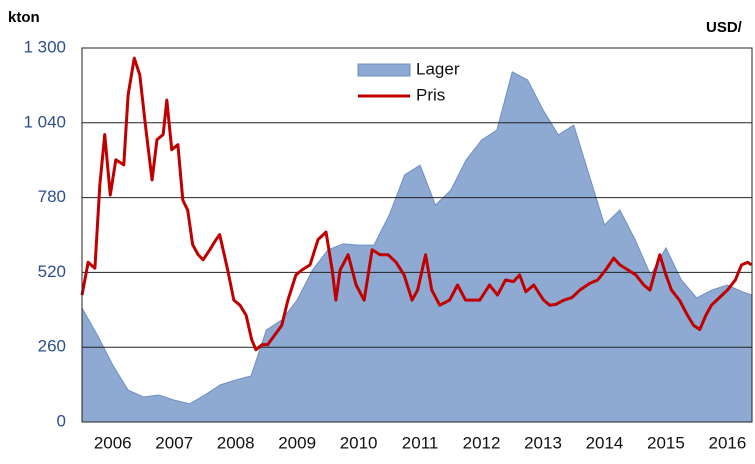 The image size is (755, 464). I want to click on legend-label: Lager, so click(438, 68).